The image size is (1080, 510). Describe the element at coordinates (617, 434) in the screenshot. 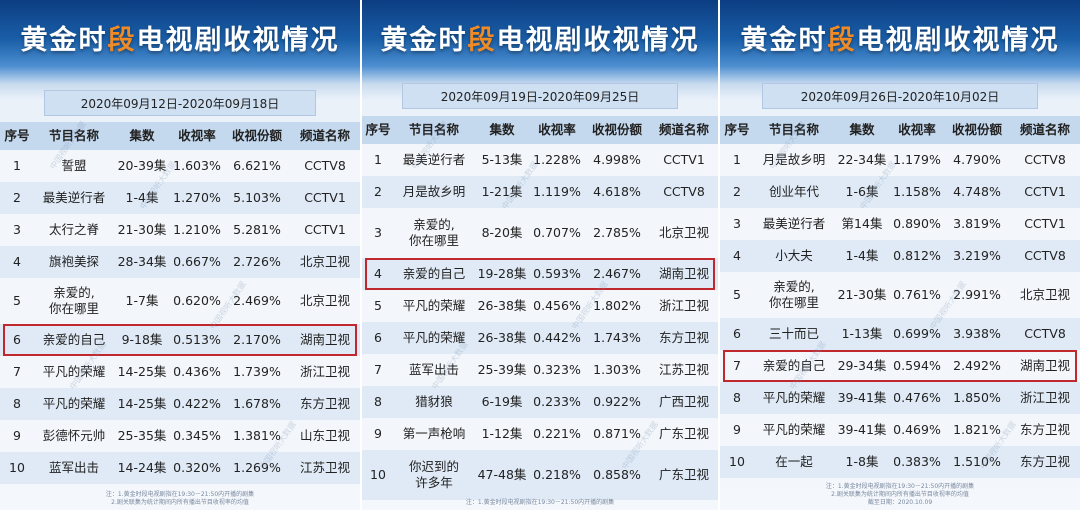

I see `cell-share: 0.871%` at that location.